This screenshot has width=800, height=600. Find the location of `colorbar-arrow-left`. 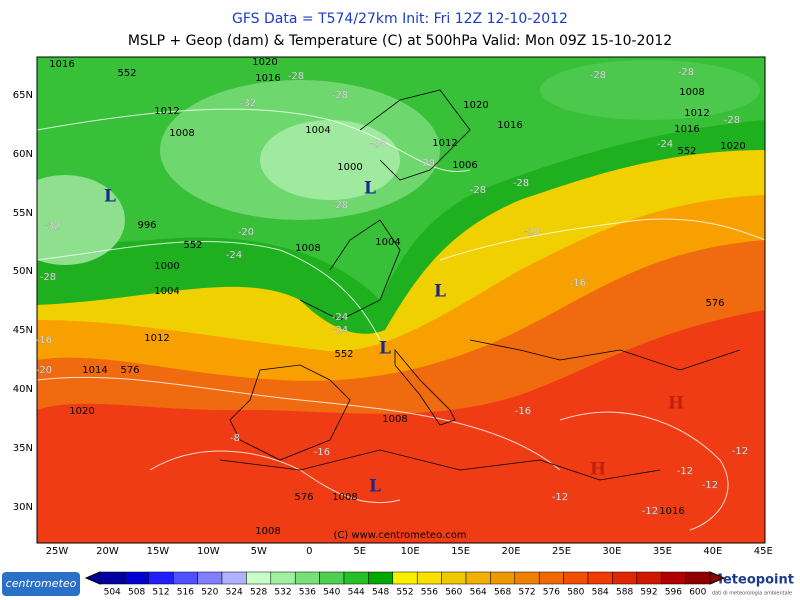

colorbar-arrow-left is located at coordinates (92, 578).